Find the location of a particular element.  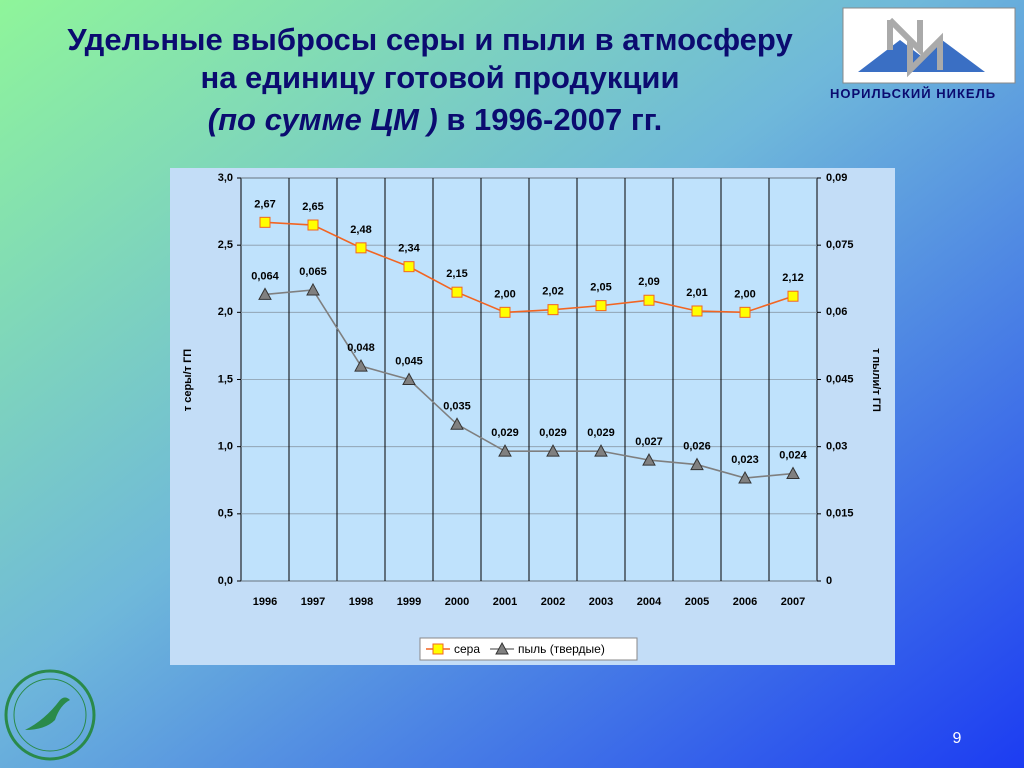

data-label: 0,045 is located at coordinates (409, 362).